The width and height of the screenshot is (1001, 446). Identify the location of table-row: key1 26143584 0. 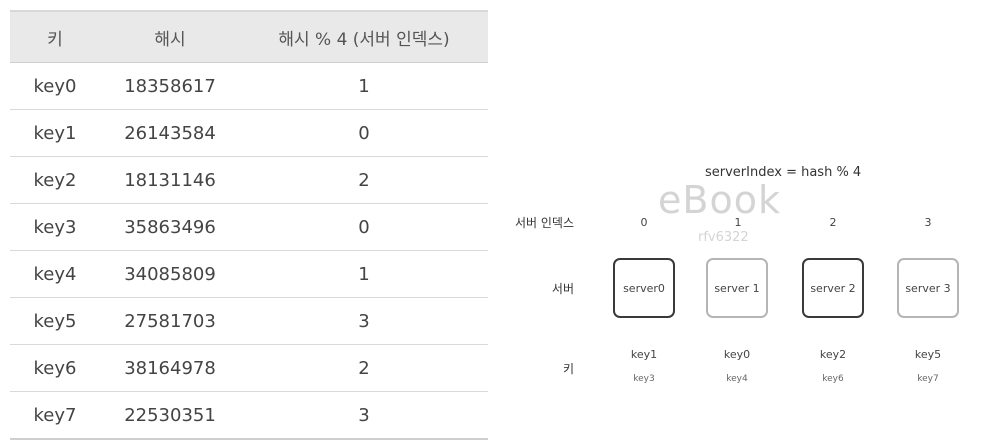
(249, 133).